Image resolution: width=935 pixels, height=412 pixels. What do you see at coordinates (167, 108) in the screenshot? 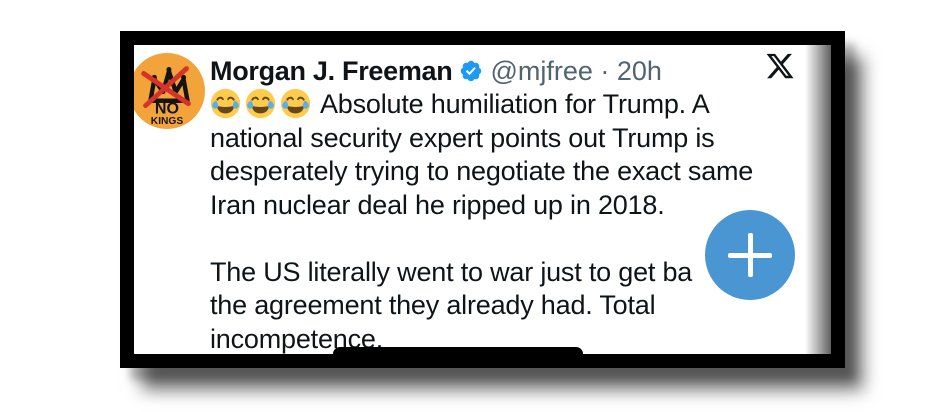
I see `avatar-text-no: NO` at bounding box center [167, 108].